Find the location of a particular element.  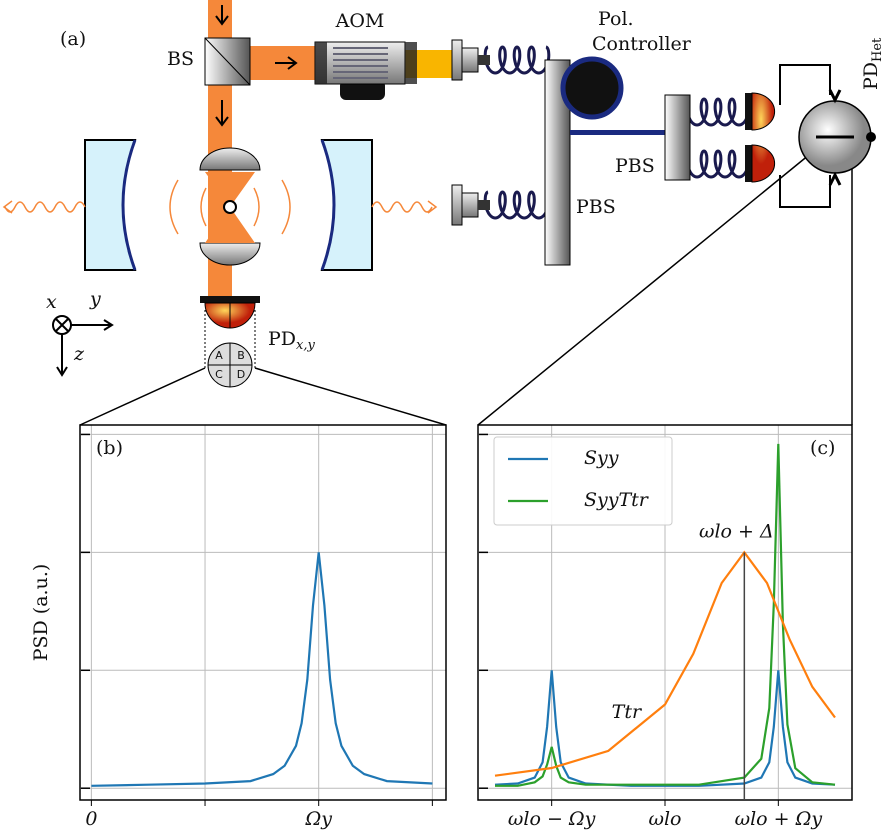

axis-label: x is located at coordinates (51, 302).